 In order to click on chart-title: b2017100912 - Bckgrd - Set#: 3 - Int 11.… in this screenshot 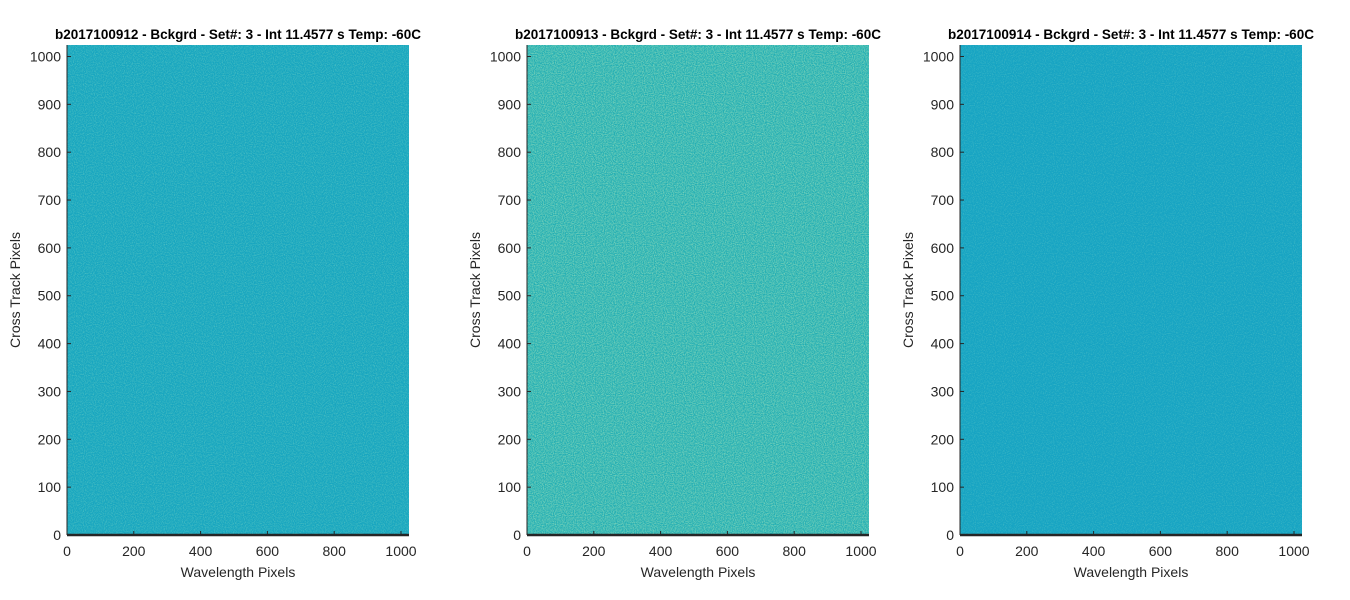, I will do `click(238, 34)`.